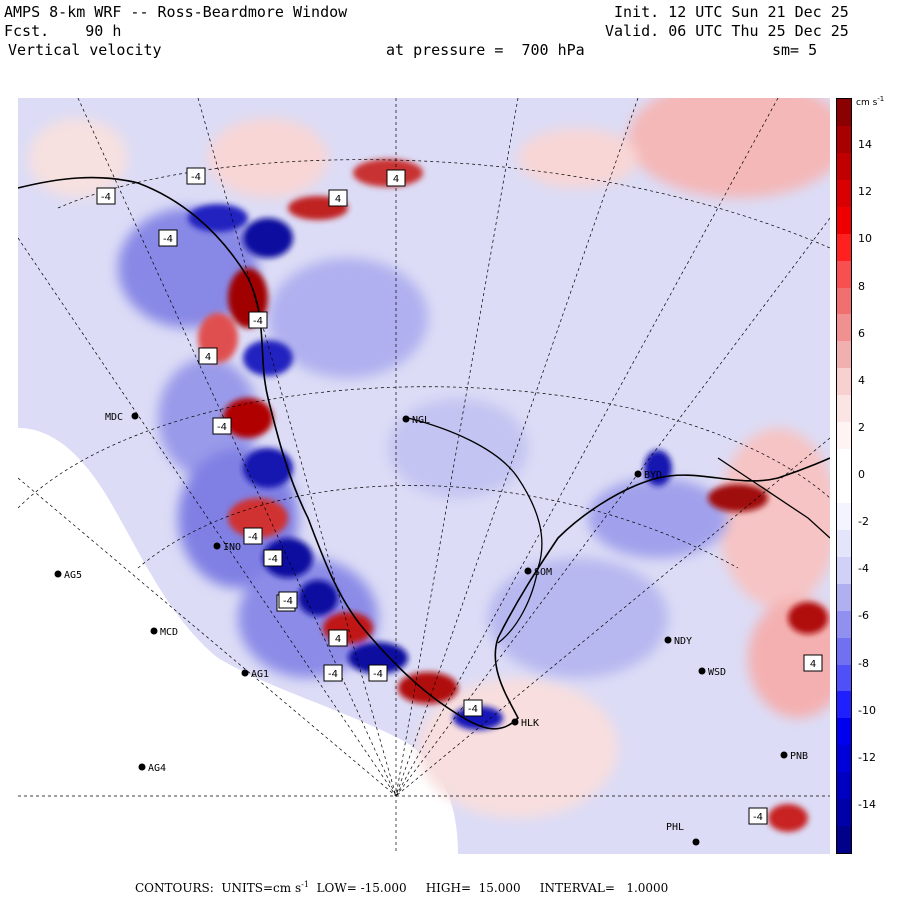  What do you see at coordinates (485, 50) in the screenshot?
I see `pressure-level: at pressure = 700 hPa` at bounding box center [485, 50].